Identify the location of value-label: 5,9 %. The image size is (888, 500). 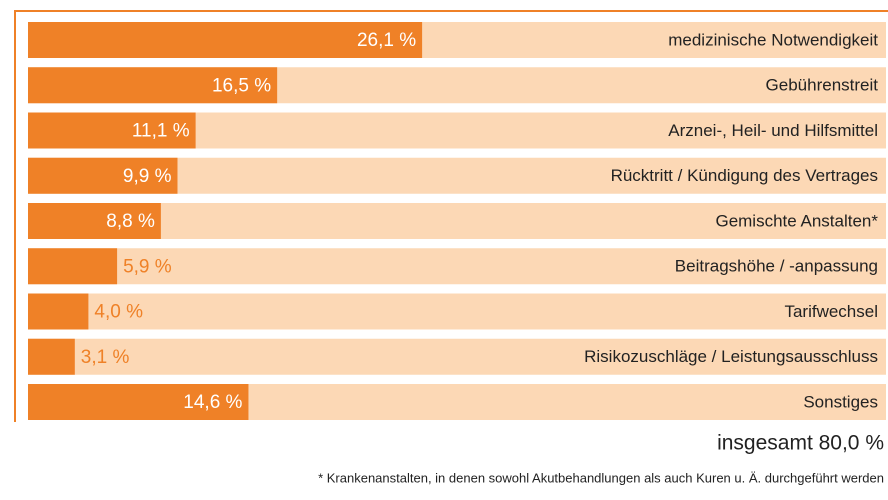
(147, 266).